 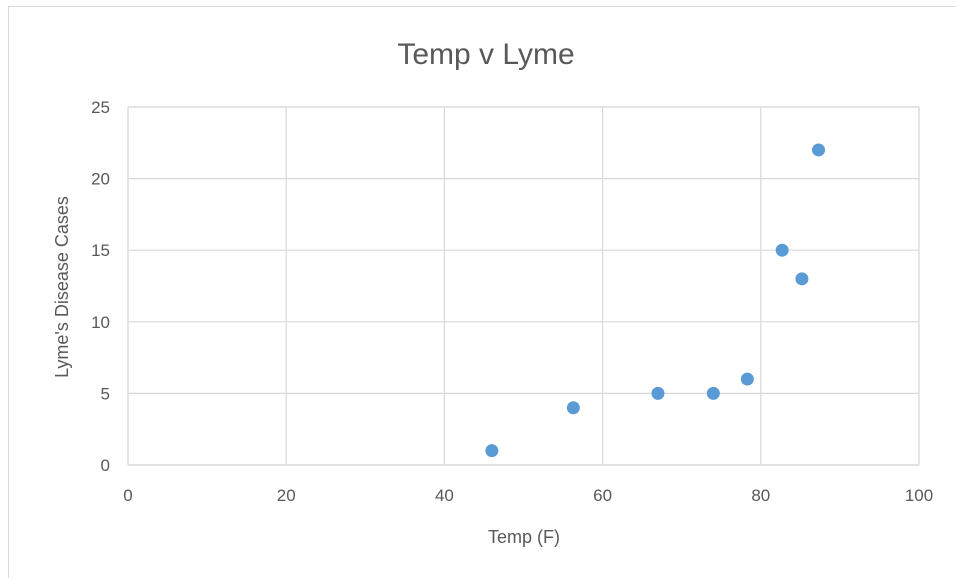 What do you see at coordinates (528, 495) in the screenshot?
I see `x-axis-ticks: 0 20 40 60 80 100` at bounding box center [528, 495].